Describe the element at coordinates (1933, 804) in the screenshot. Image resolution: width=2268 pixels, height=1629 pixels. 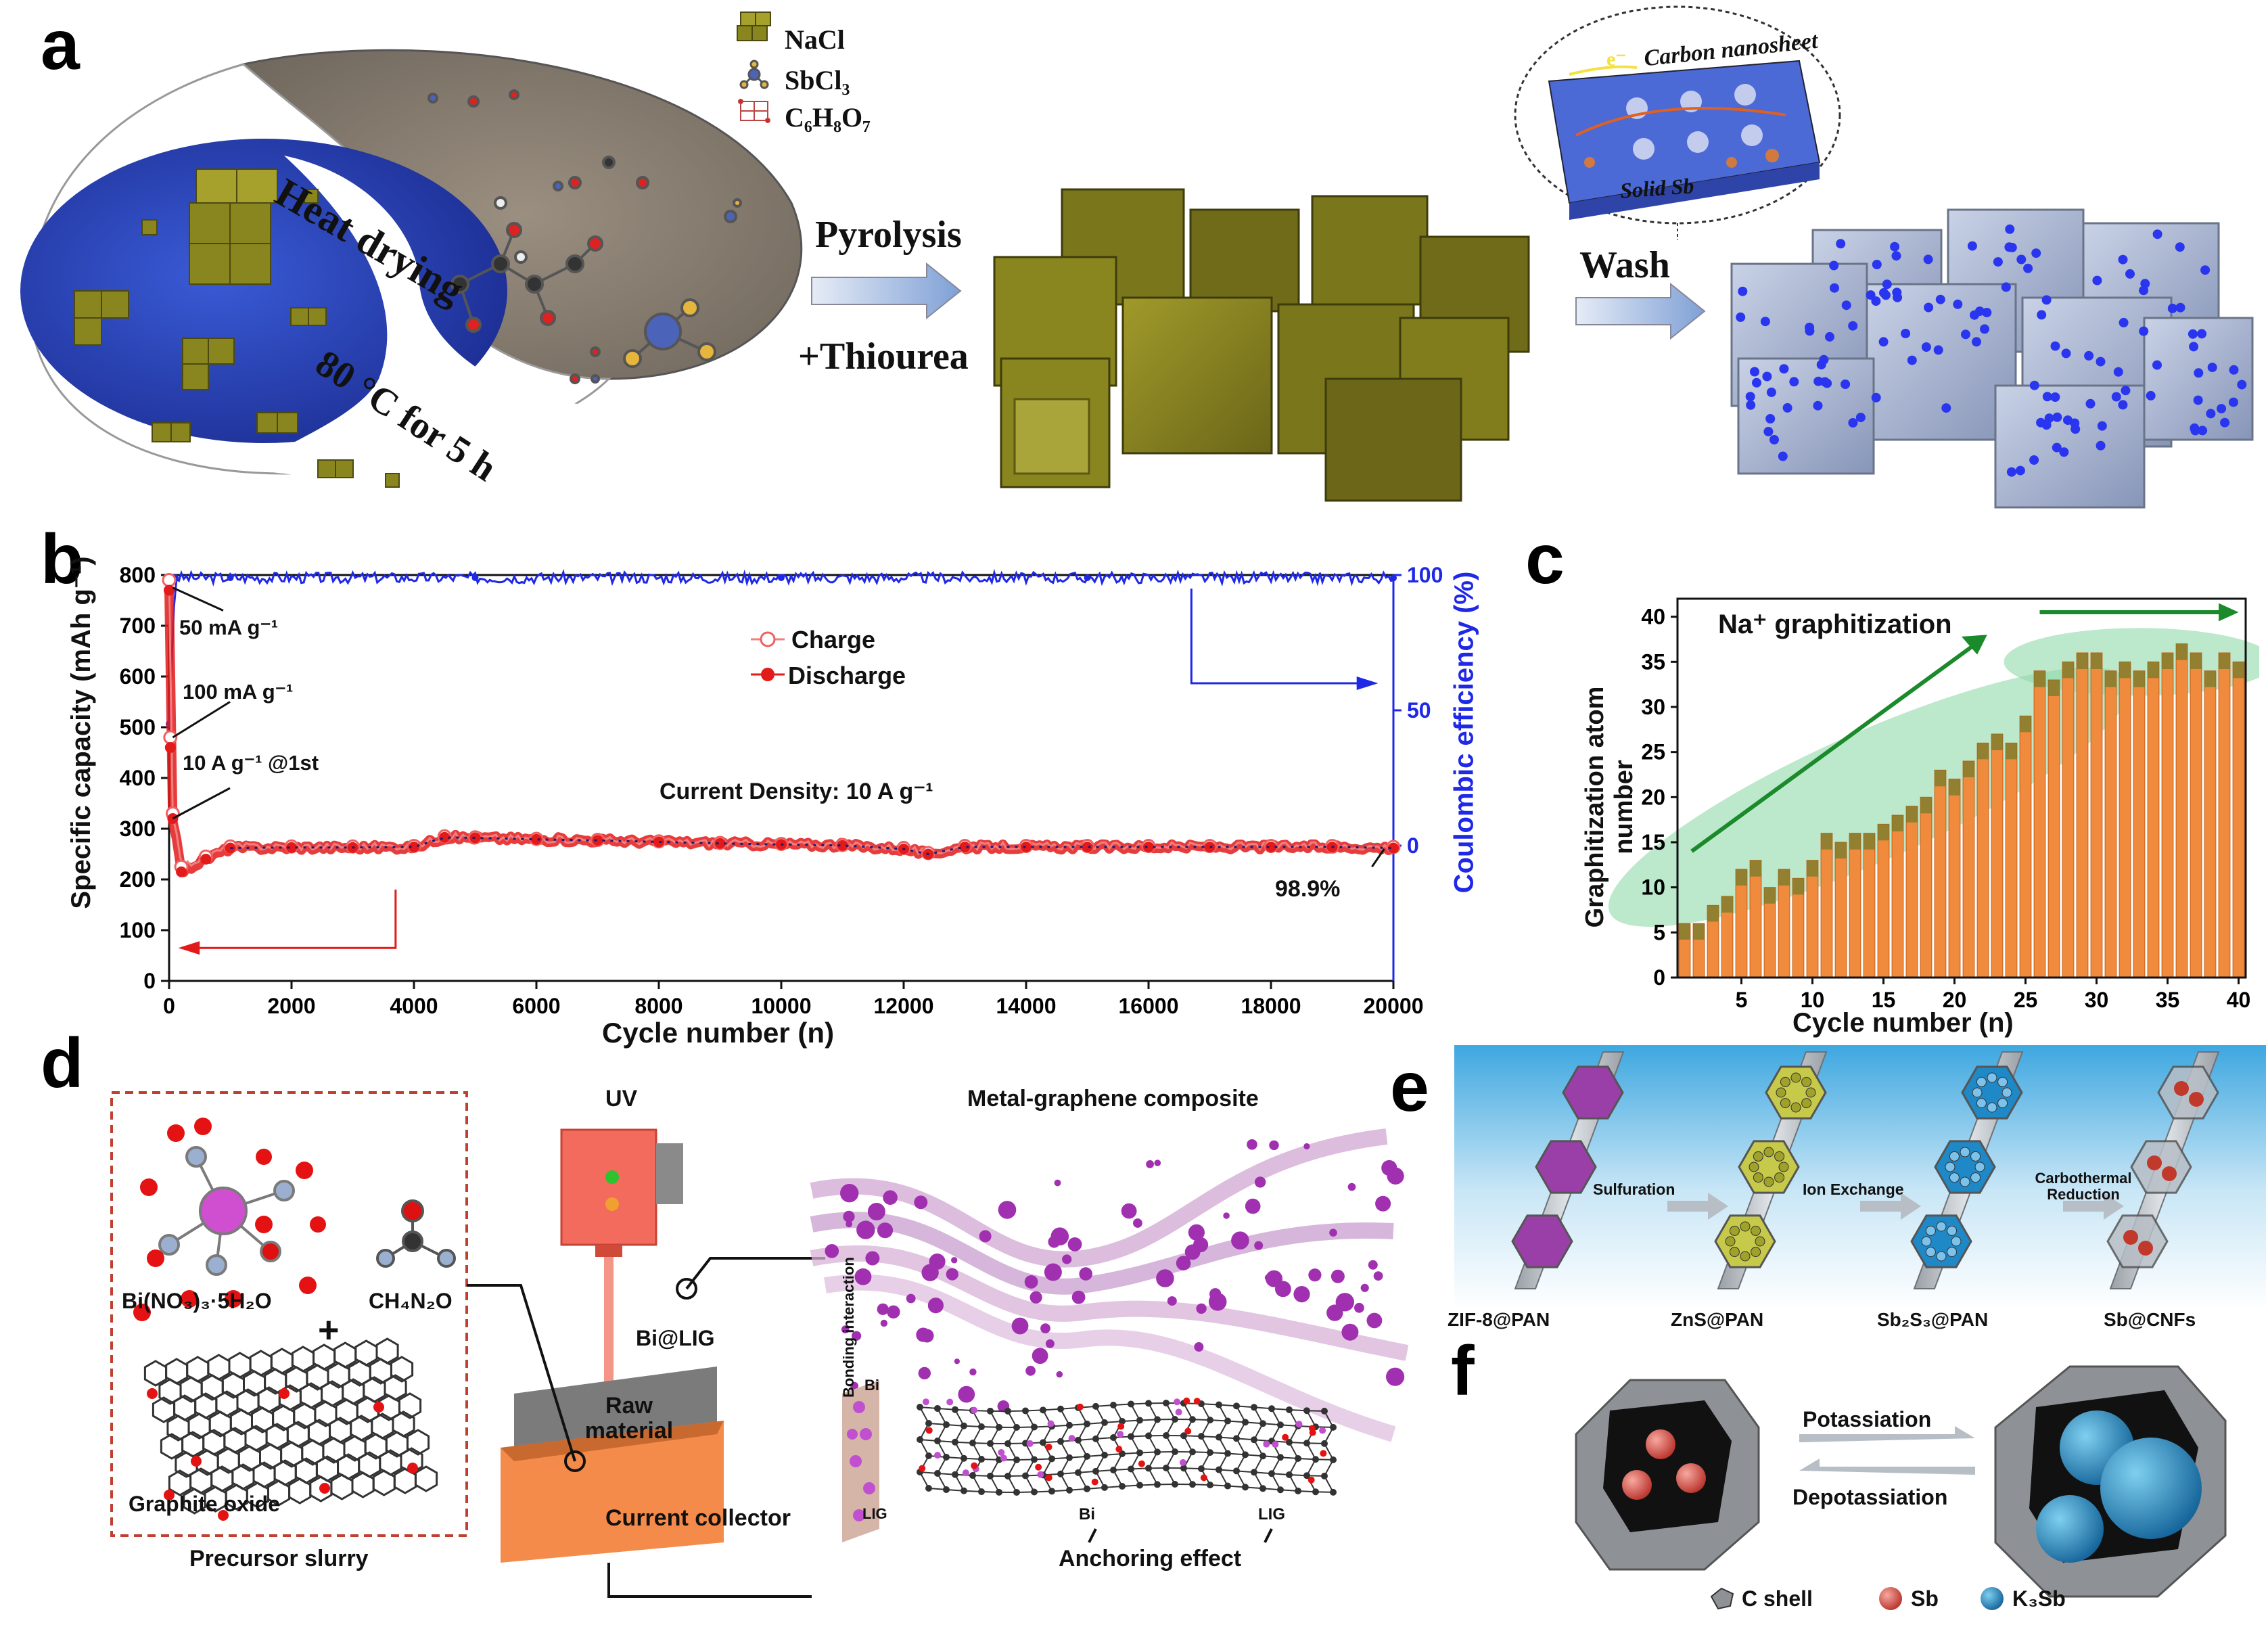
I see `panel-c-chart: 0 5 10 15 20 25 30 35 40 5 10 15 20 25 30 35 40` at that location.